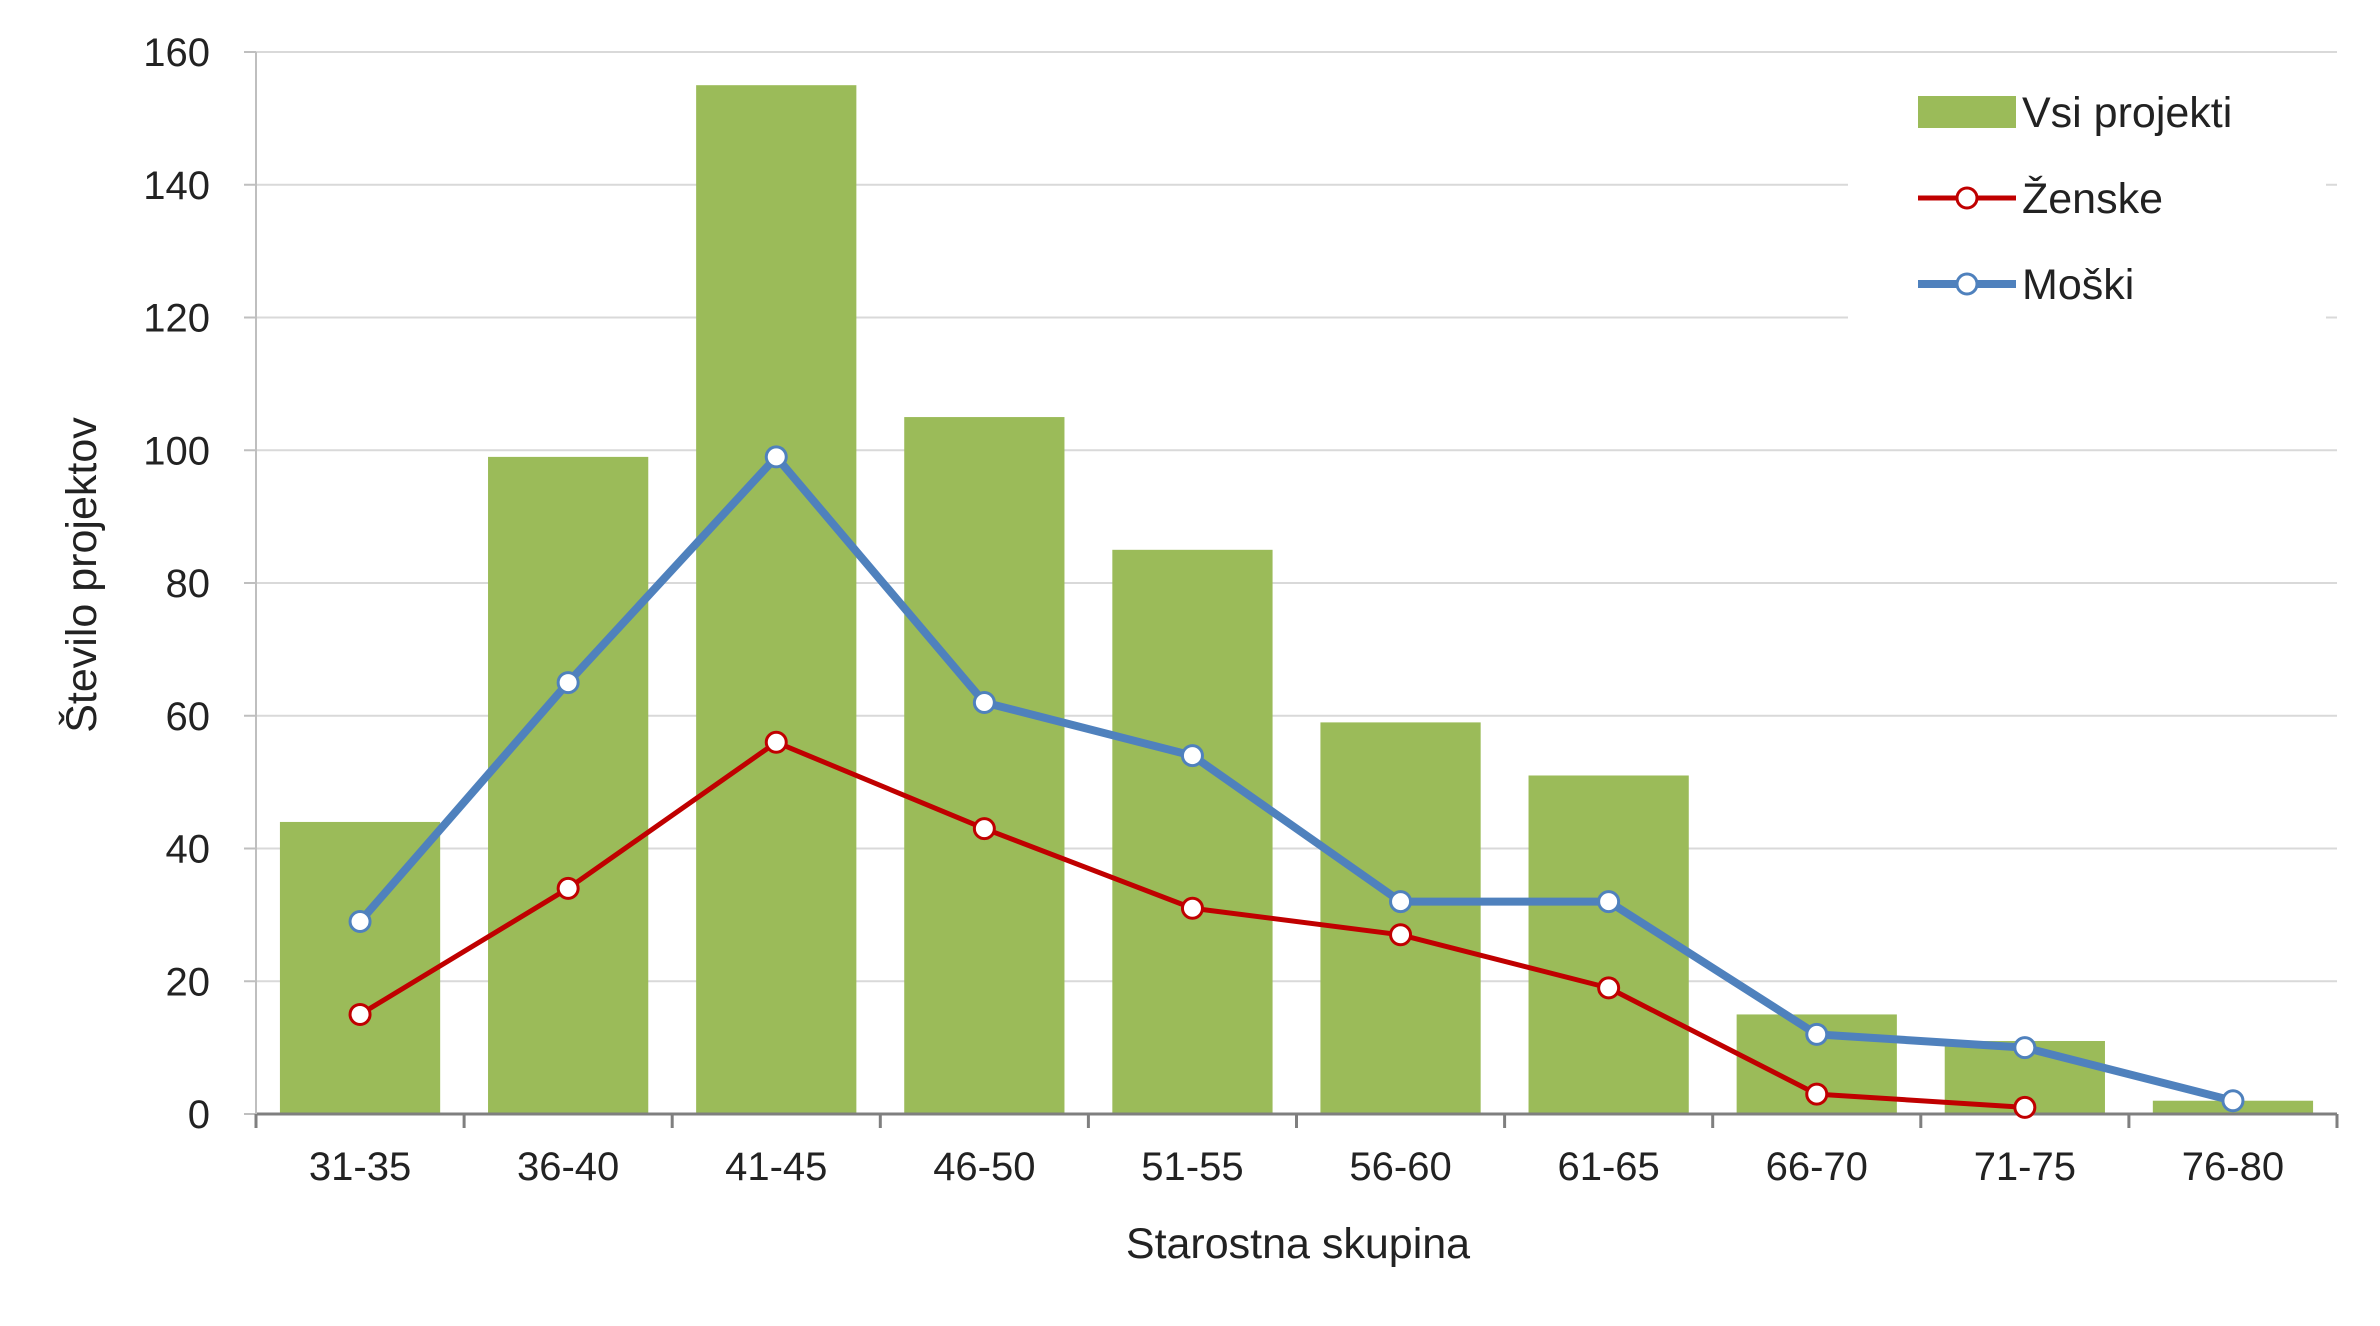 Image resolution: width=2380 pixels, height=1326 pixels. What do you see at coordinates (568, 1167) in the screenshot?
I see `x-tick-label: 36-40` at bounding box center [568, 1167].